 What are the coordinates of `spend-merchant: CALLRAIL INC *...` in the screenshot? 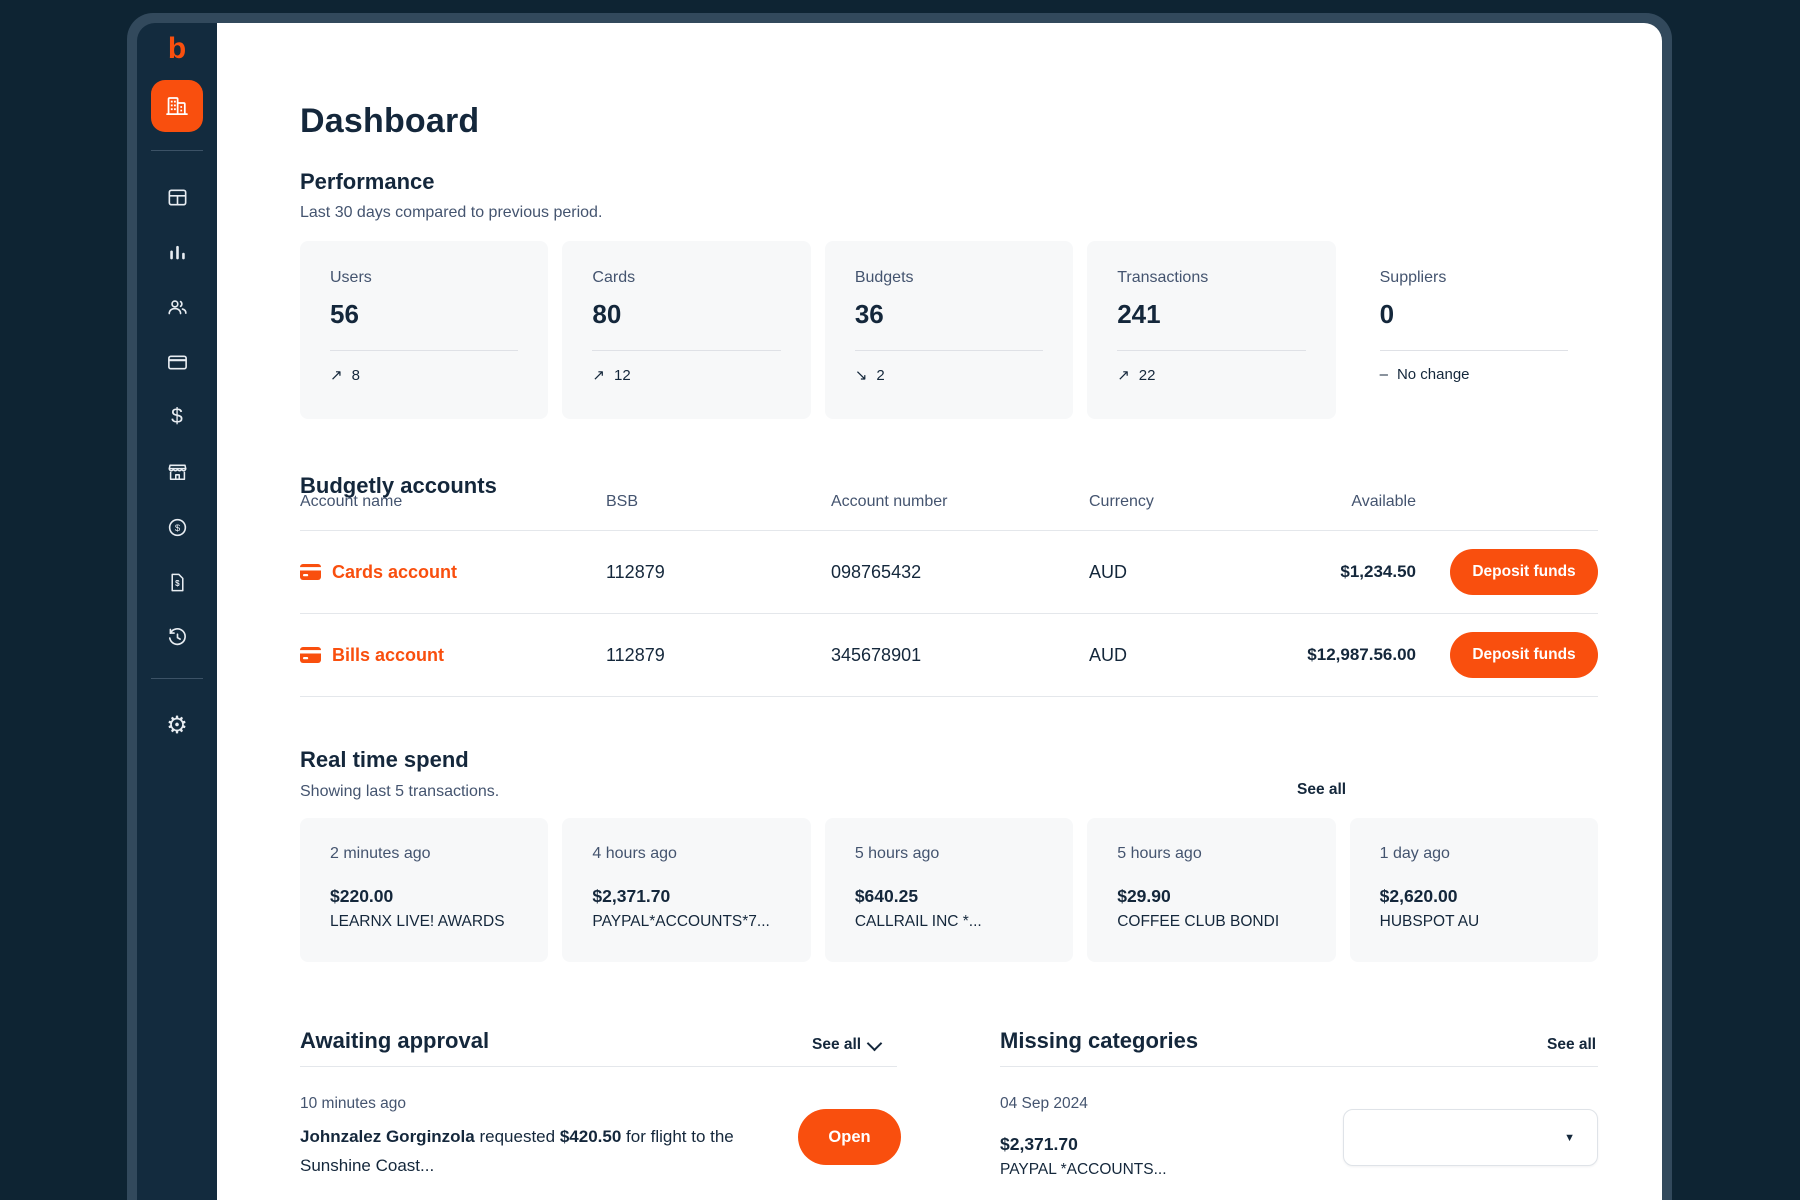 It's located at (918, 921).